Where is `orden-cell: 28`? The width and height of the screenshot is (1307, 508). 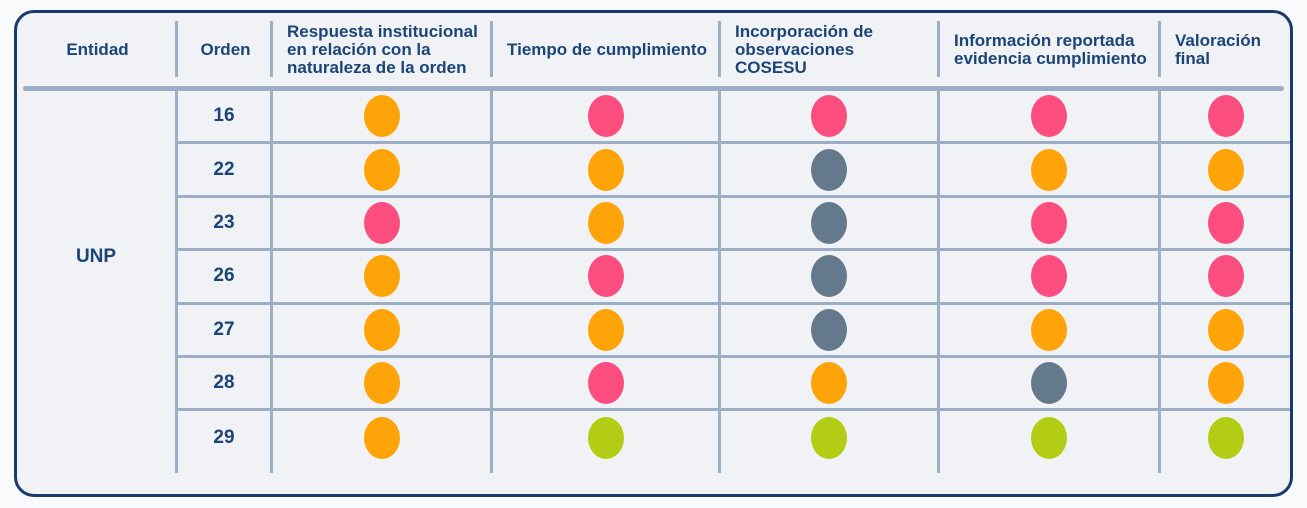
orden-cell: 28 is located at coordinates (225, 384).